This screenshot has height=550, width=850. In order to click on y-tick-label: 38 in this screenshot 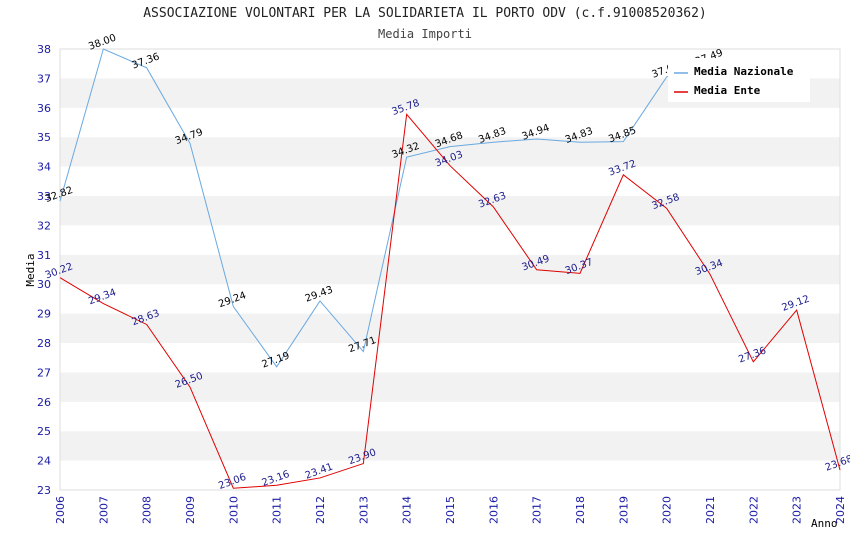, I will do `click(44, 49)`.